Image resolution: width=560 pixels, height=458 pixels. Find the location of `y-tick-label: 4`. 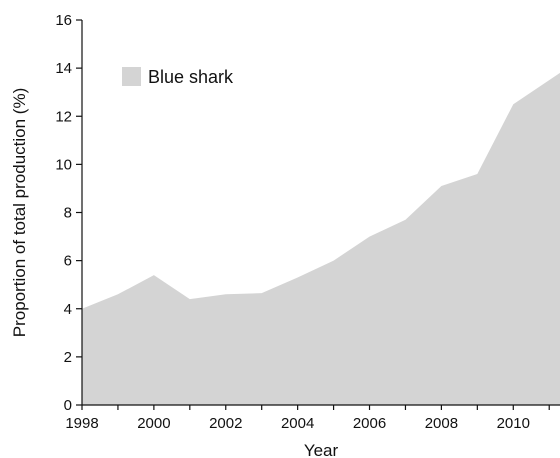

y-tick-label: 4 is located at coordinates (68, 309).